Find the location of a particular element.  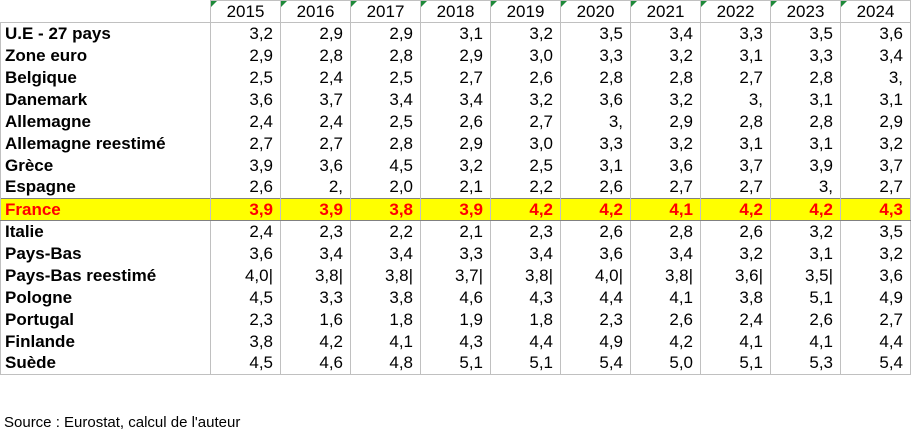

value-cell: 2,9 is located at coordinates (385, 33).